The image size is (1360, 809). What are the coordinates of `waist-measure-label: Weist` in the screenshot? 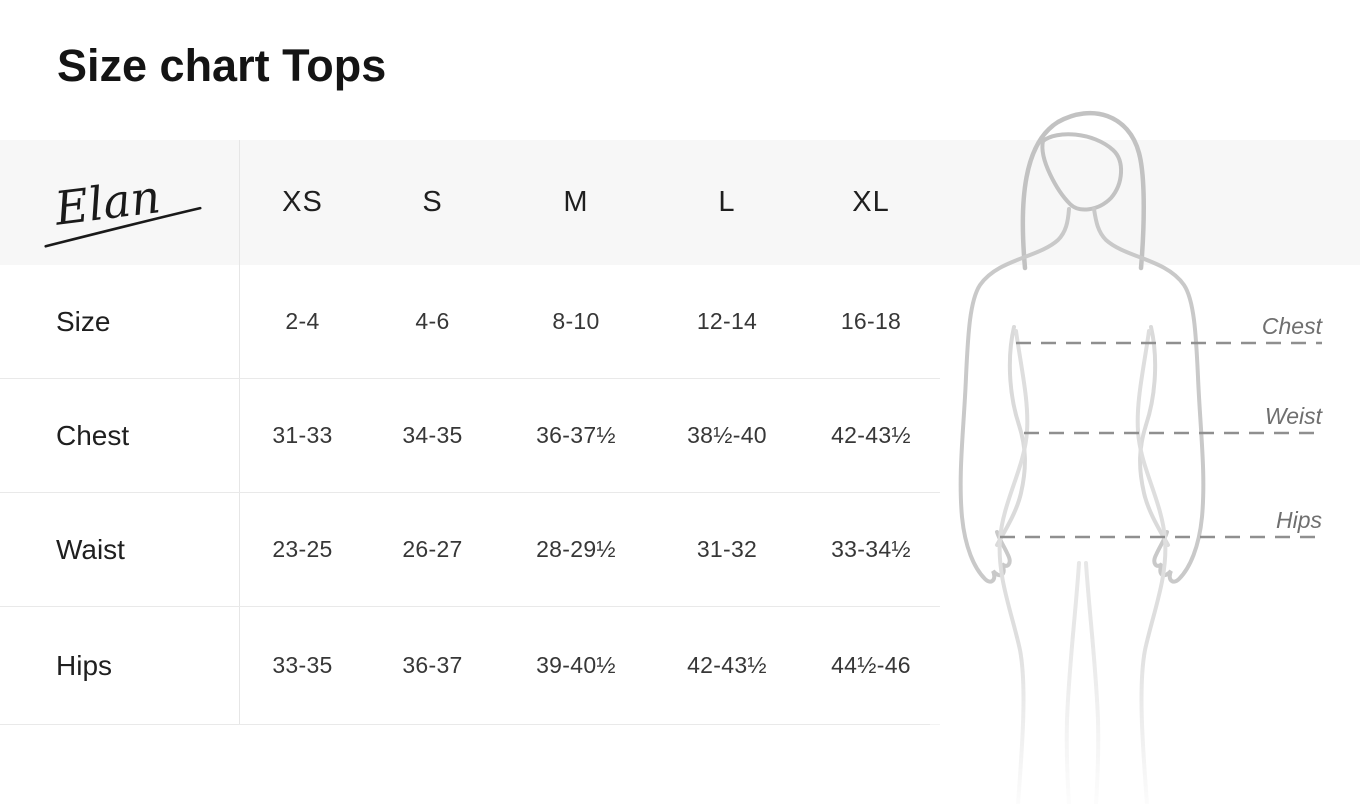 It's located at (1294, 416).